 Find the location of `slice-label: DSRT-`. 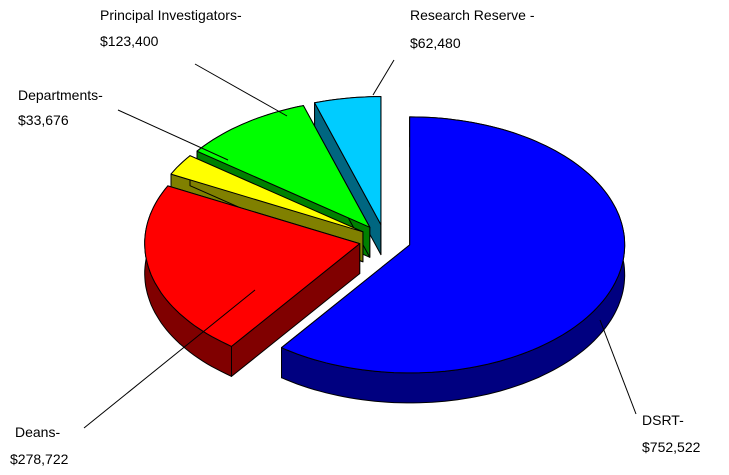

slice-label: DSRT- is located at coordinates (663, 420).